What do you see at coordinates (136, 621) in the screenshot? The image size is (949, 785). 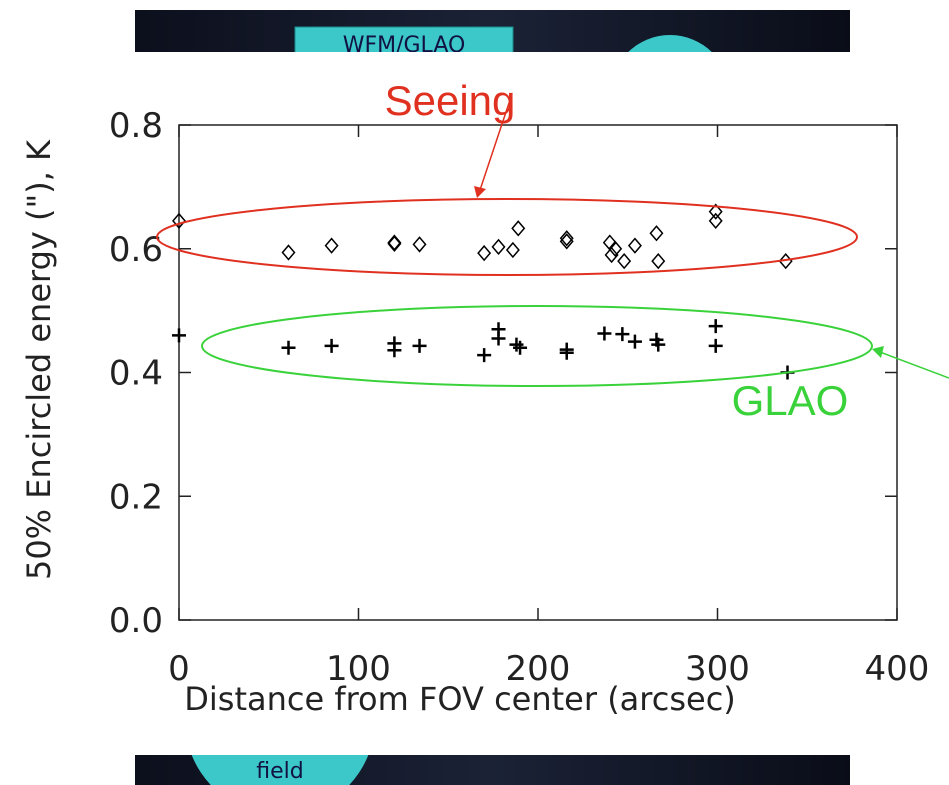 I see `y-tick-label: 0.0` at bounding box center [136, 621].